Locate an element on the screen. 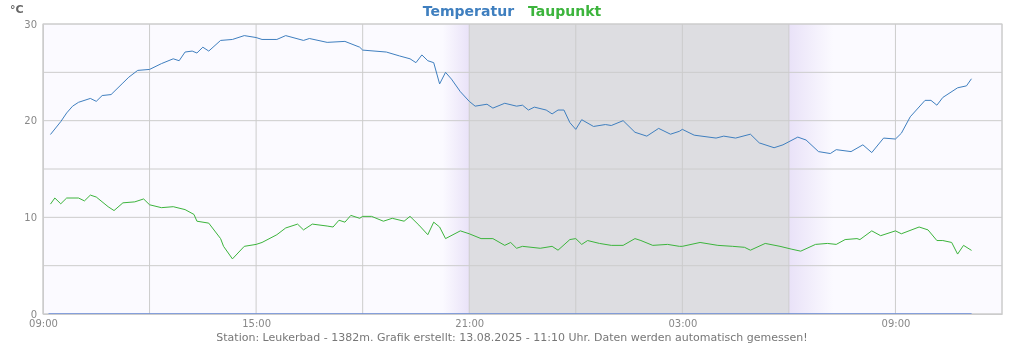 The image size is (1024, 350). y-axis-title: °C is located at coordinates (17, 9).